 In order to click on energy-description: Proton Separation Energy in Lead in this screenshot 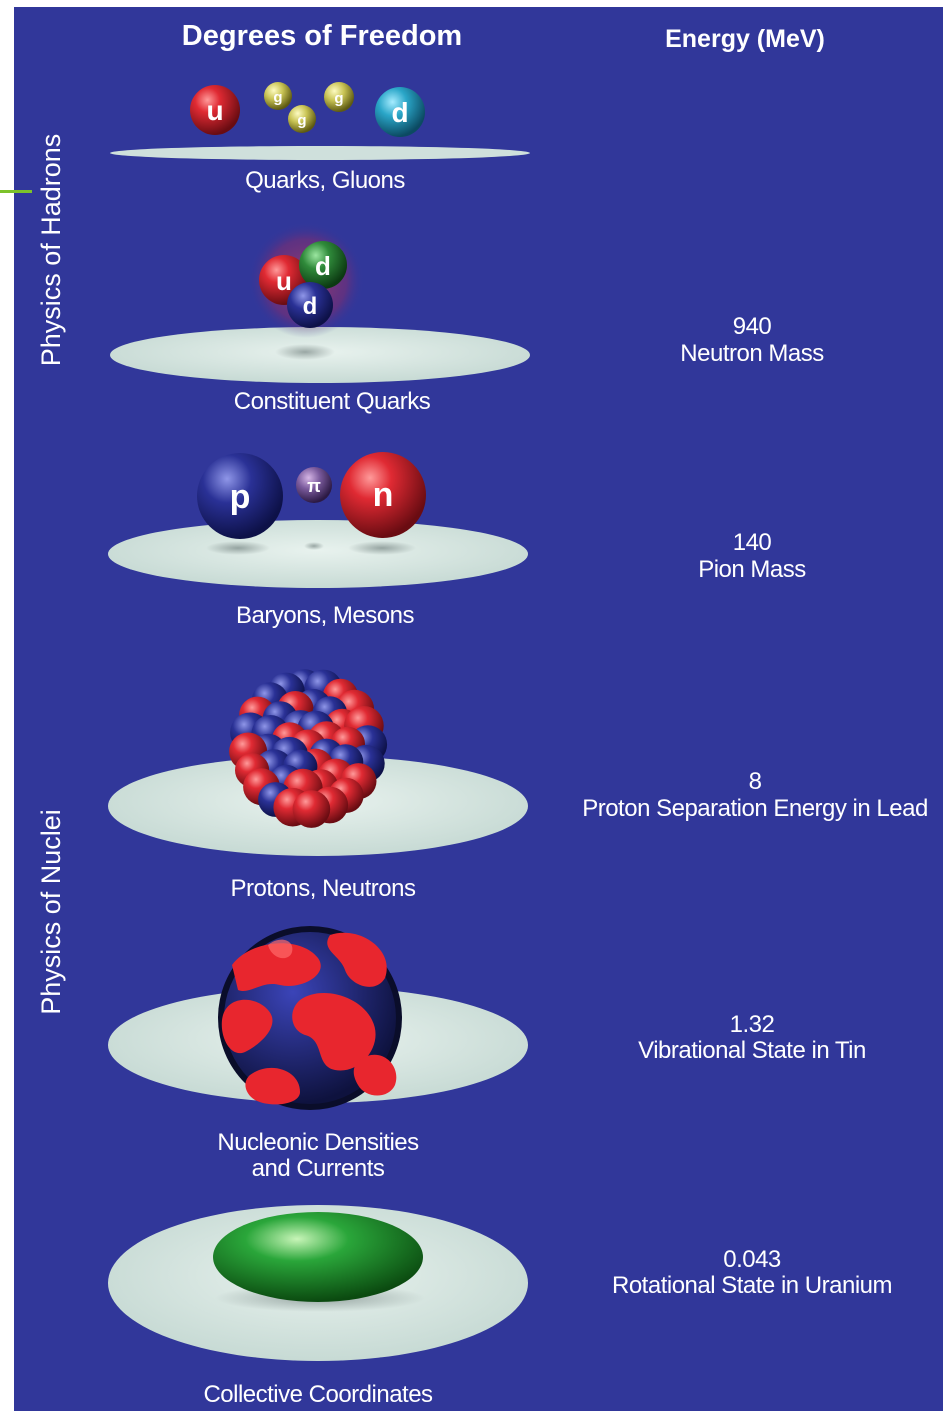, I will do `click(755, 808)`.